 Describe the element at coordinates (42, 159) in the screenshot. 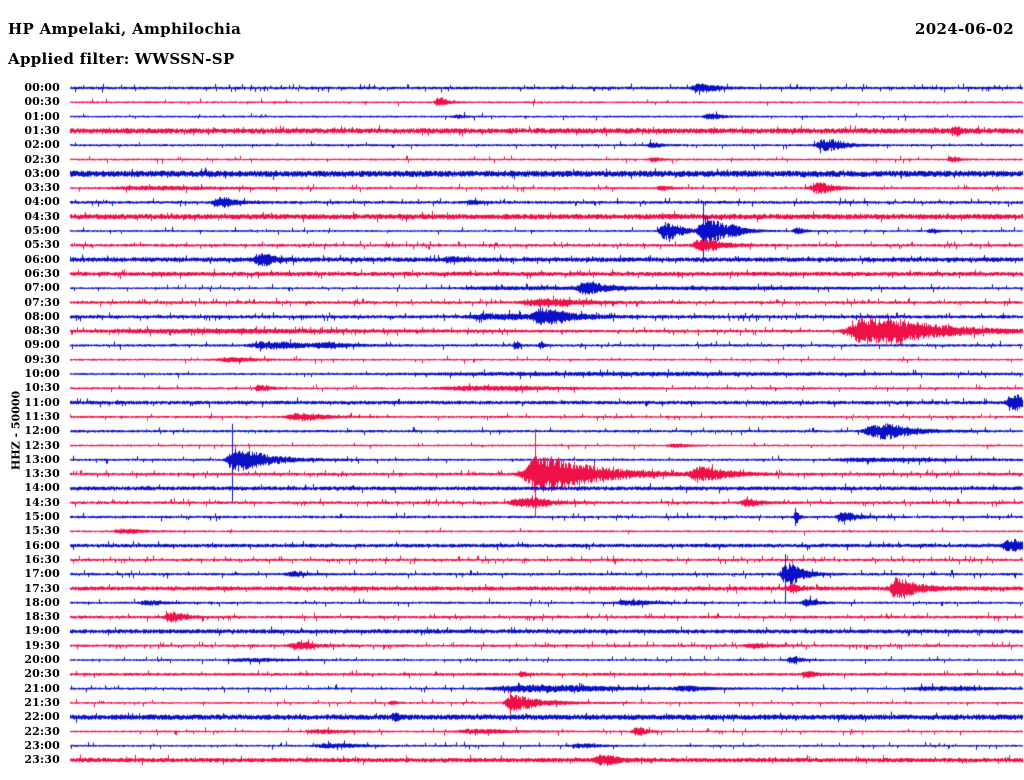

I see `time-label: 02:30` at that location.